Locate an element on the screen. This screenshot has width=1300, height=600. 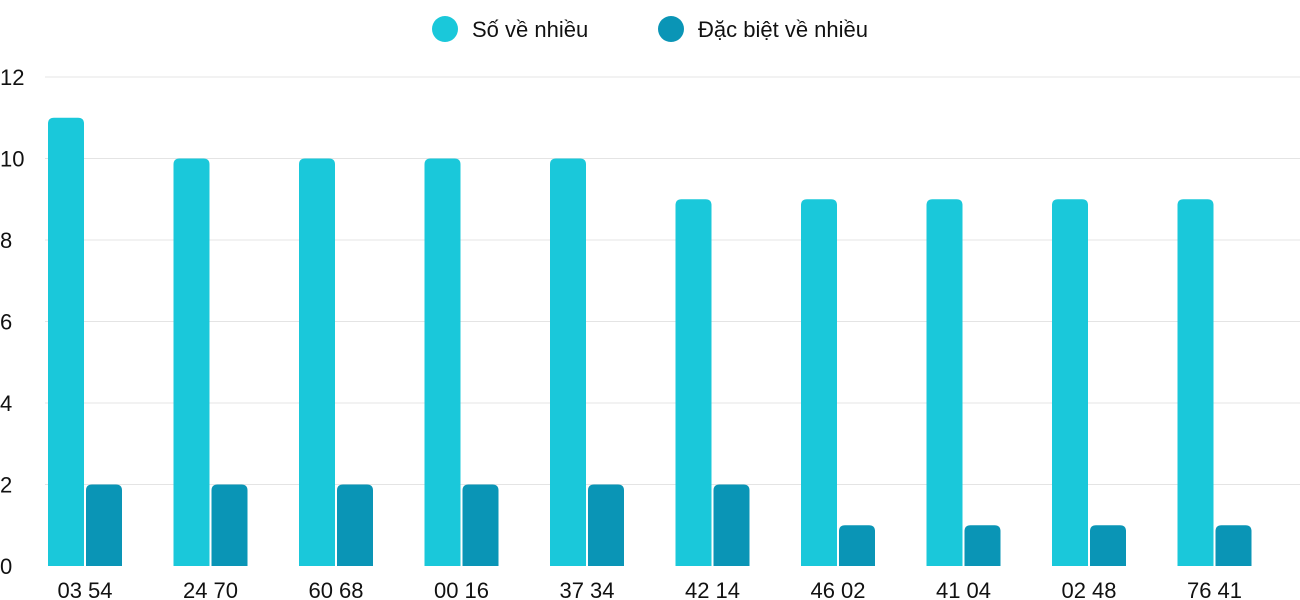
y-tick-label: 10 is located at coordinates (12, 159).